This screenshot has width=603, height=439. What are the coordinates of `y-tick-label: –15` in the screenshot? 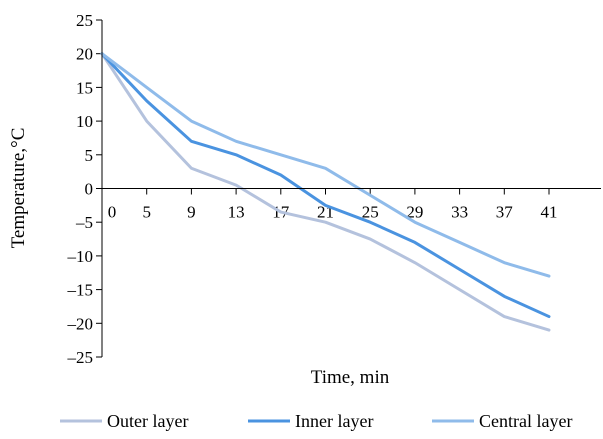 It's located at (80, 290).